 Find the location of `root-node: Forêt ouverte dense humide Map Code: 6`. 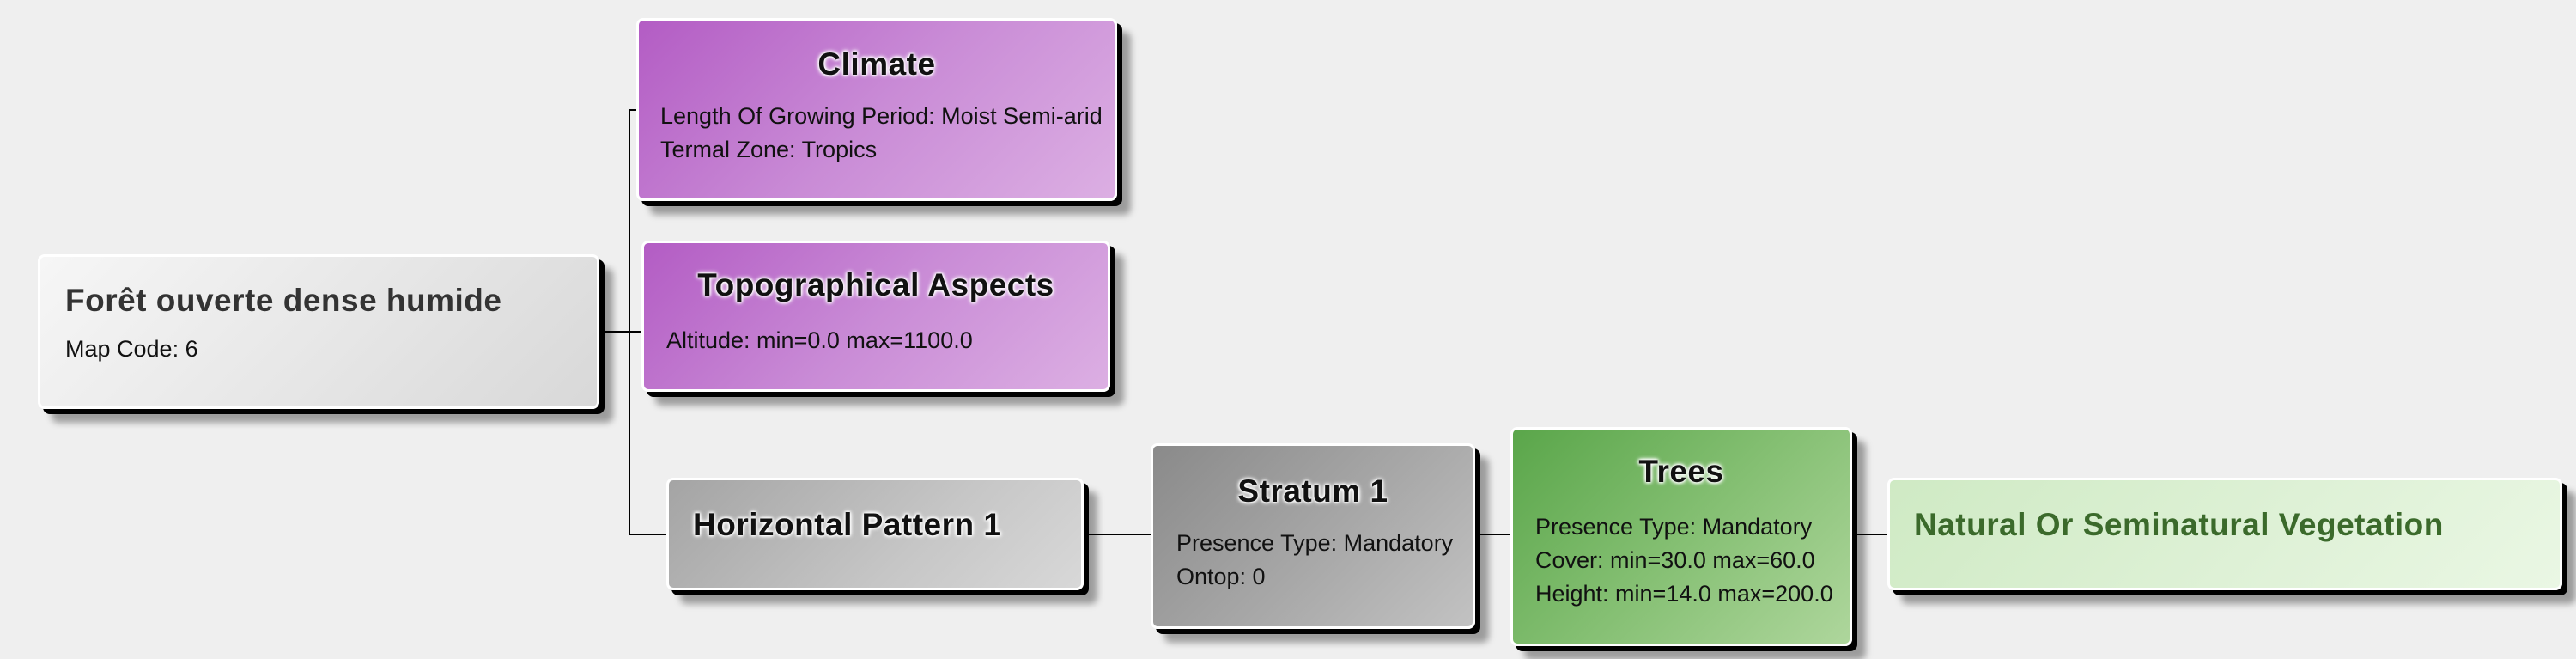

root-node: Forêt ouverte dense humide Map Code: 6 is located at coordinates (318, 331).